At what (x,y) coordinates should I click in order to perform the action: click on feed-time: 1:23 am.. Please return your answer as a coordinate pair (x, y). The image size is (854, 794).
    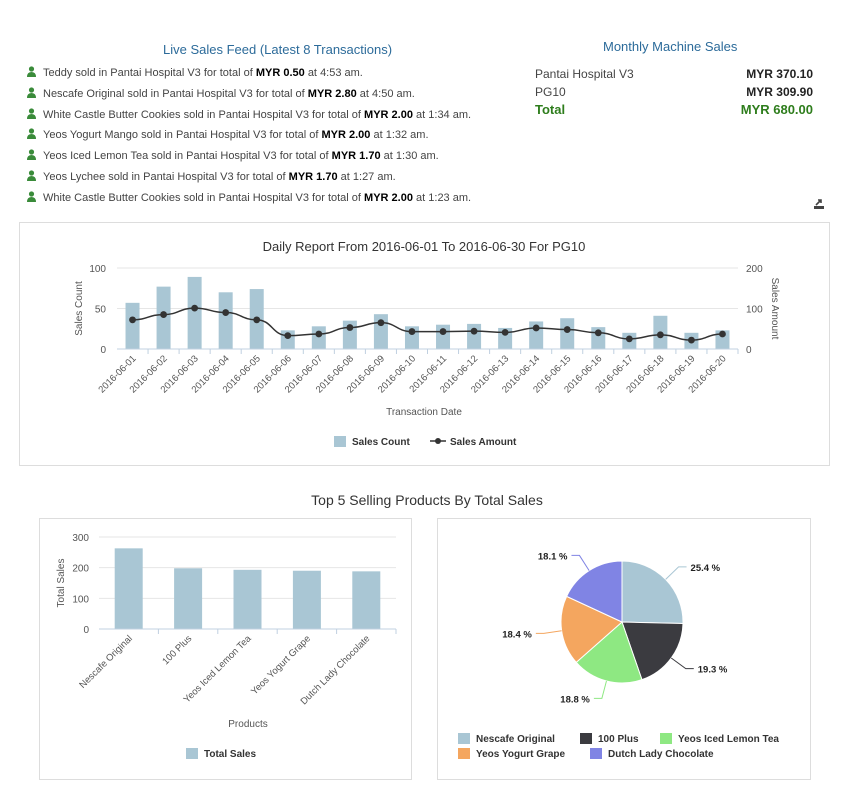
    Looking at the image, I should click on (450, 197).